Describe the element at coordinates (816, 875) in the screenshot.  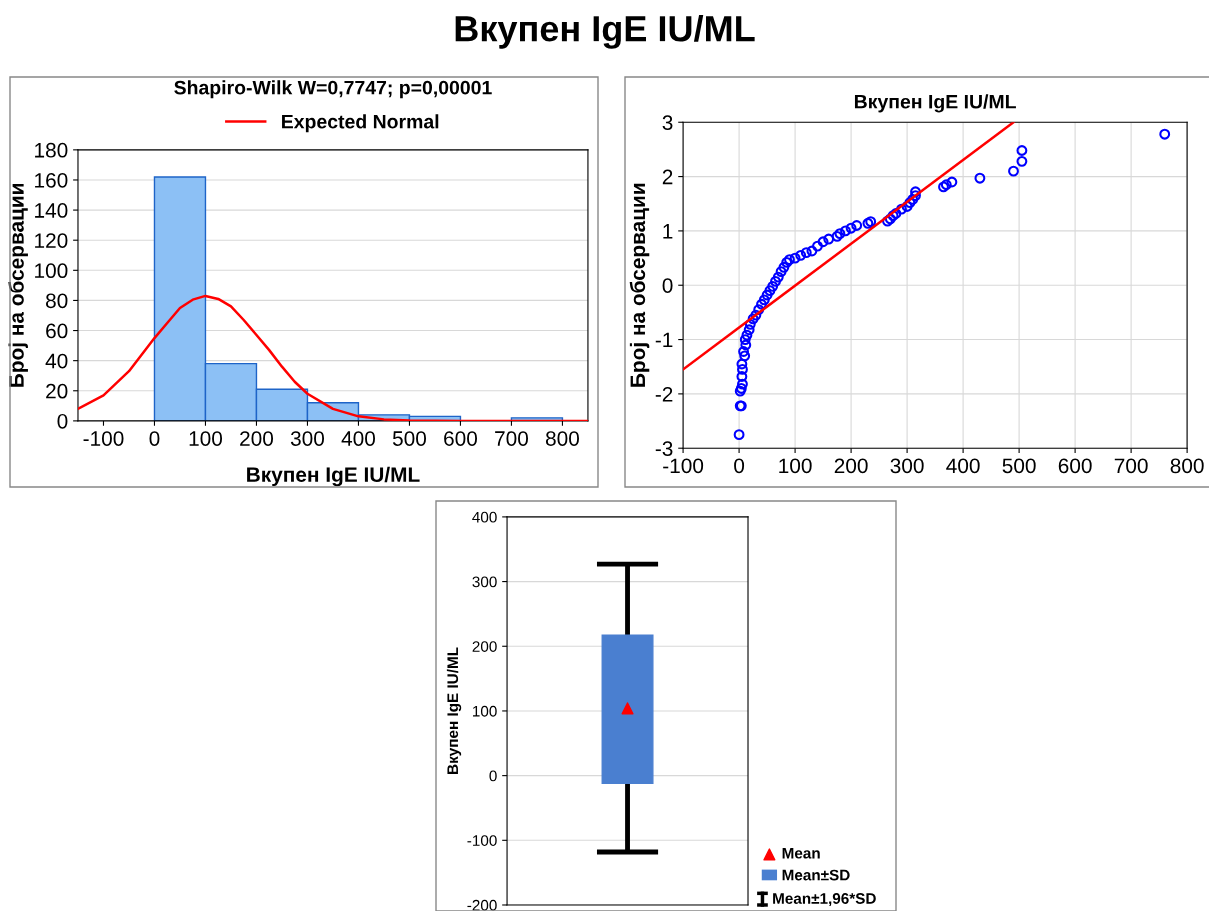
I see `legend-label: Mean±SD` at that location.